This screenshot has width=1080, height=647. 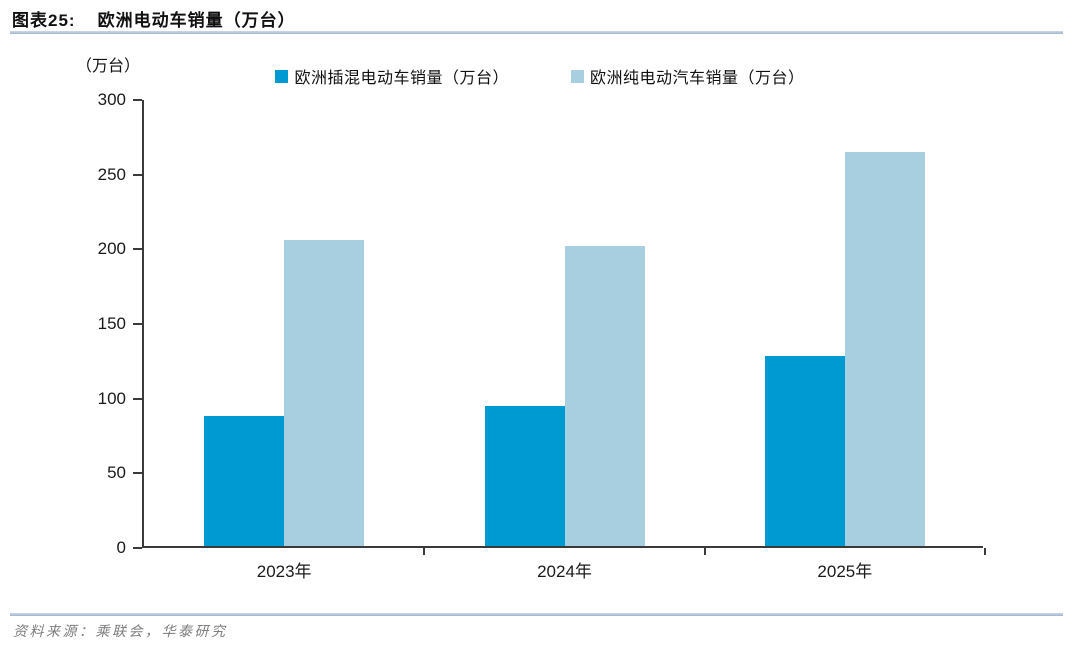 What do you see at coordinates (804, 451) in the screenshot?
I see `bar-phev-2025年` at bounding box center [804, 451].